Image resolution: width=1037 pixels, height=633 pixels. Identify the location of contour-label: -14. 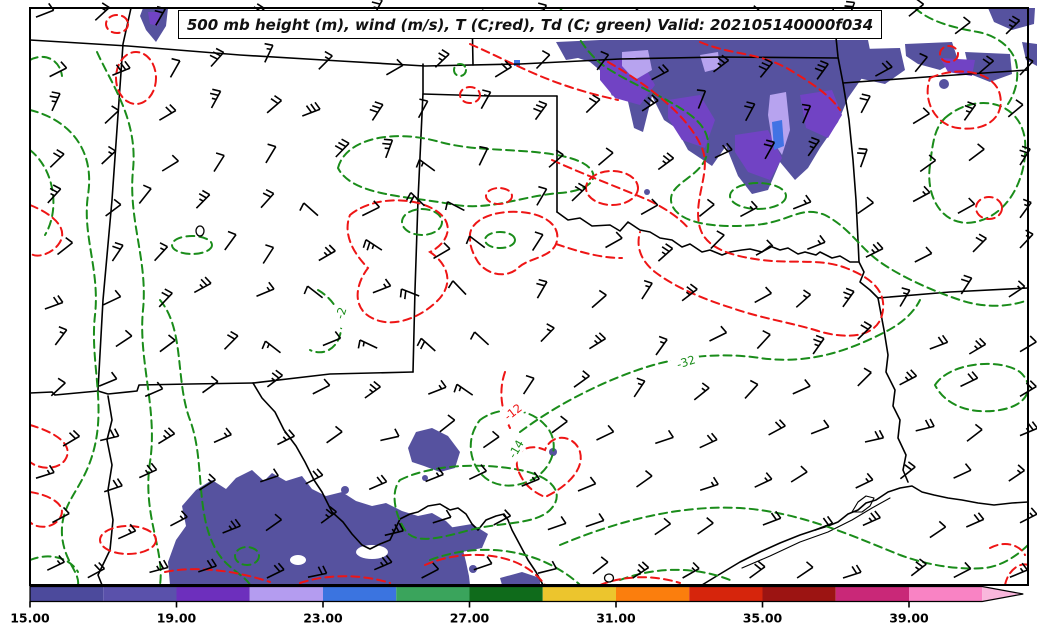
(516, 448).